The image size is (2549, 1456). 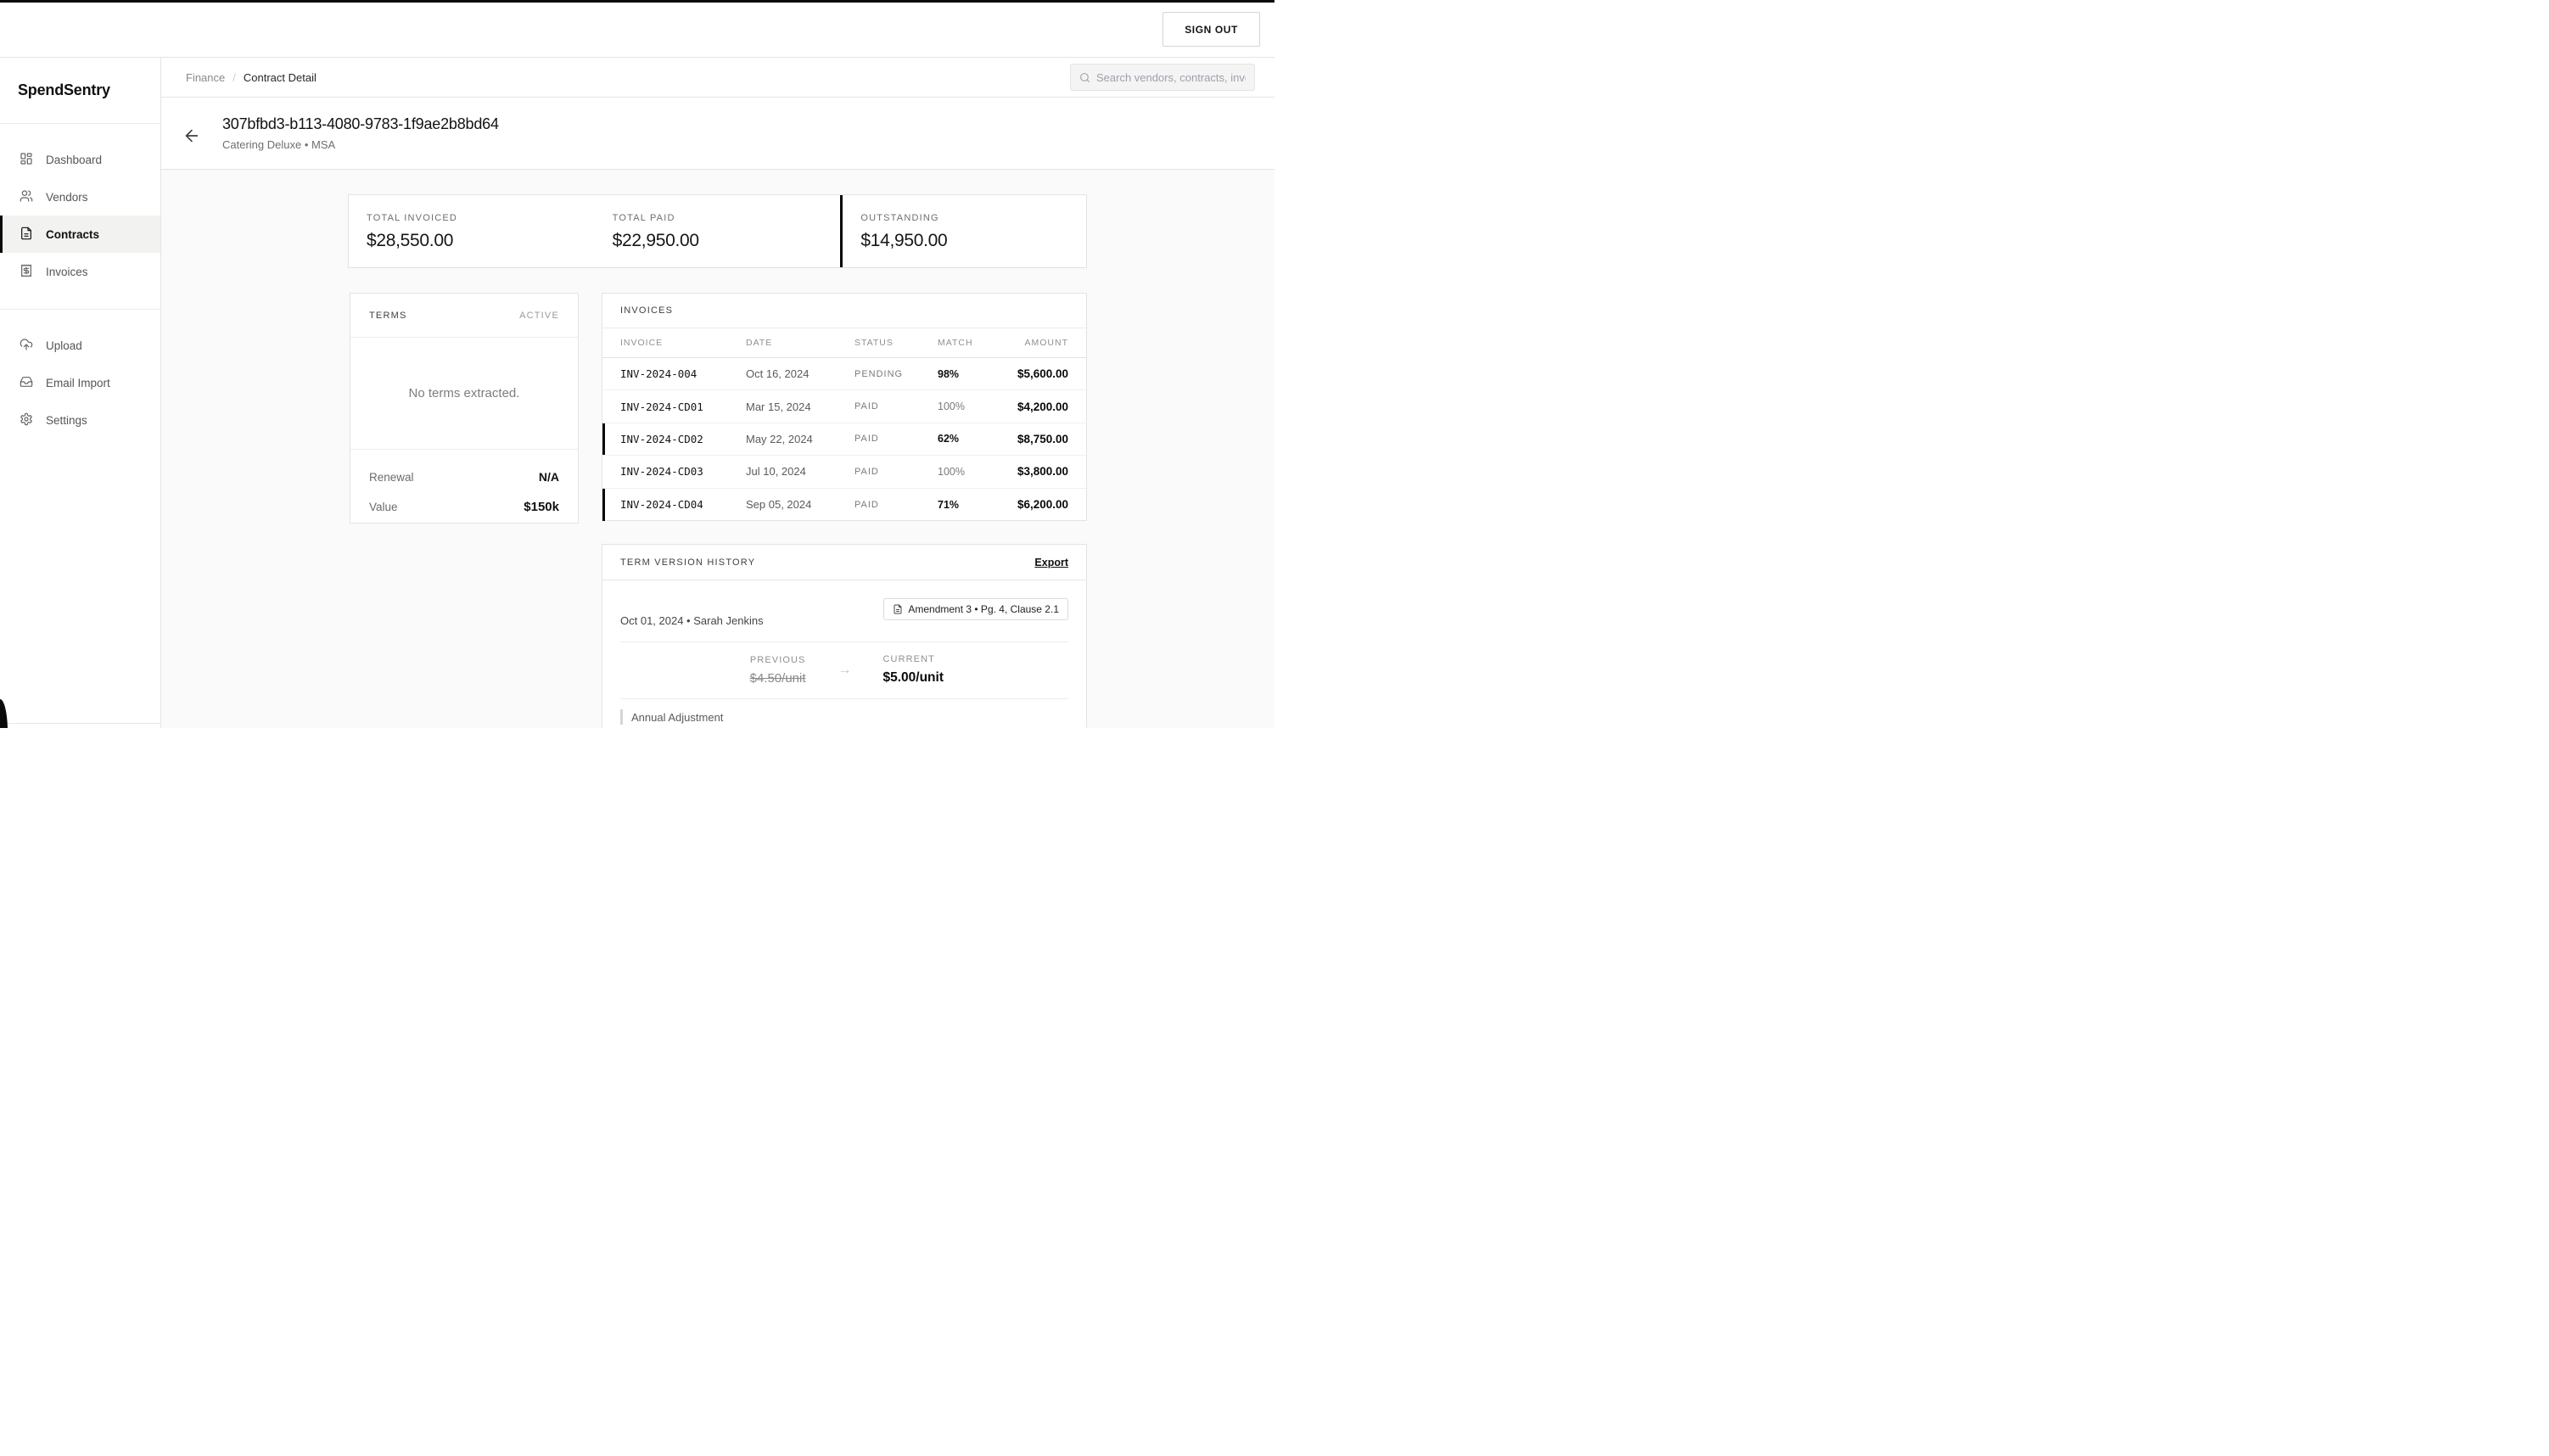 What do you see at coordinates (539, 315) in the screenshot?
I see `terms-status-badge: ACTIVE` at bounding box center [539, 315].